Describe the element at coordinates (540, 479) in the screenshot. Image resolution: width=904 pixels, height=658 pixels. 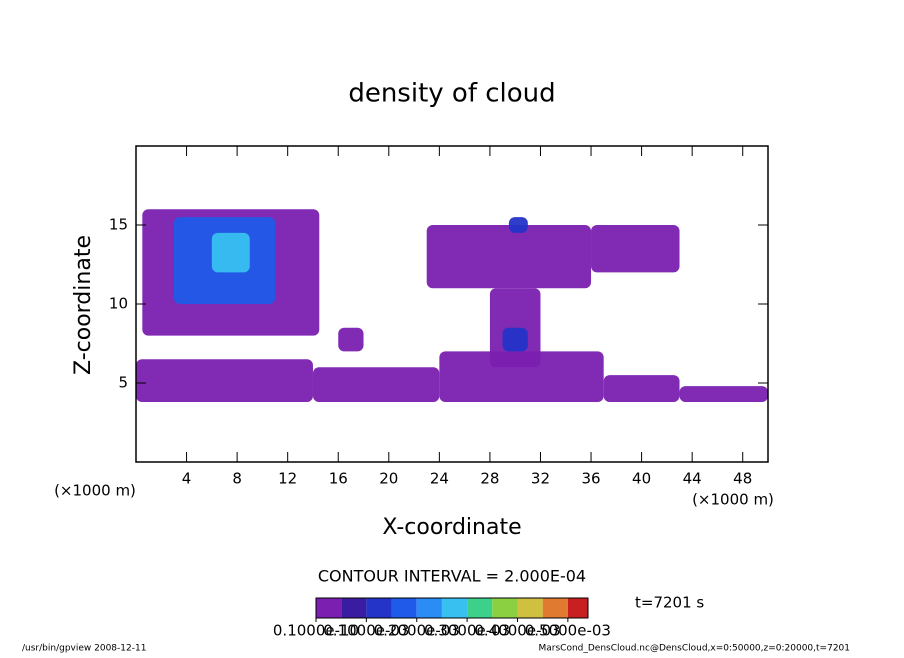
I see `x-tick-label: 32` at that location.